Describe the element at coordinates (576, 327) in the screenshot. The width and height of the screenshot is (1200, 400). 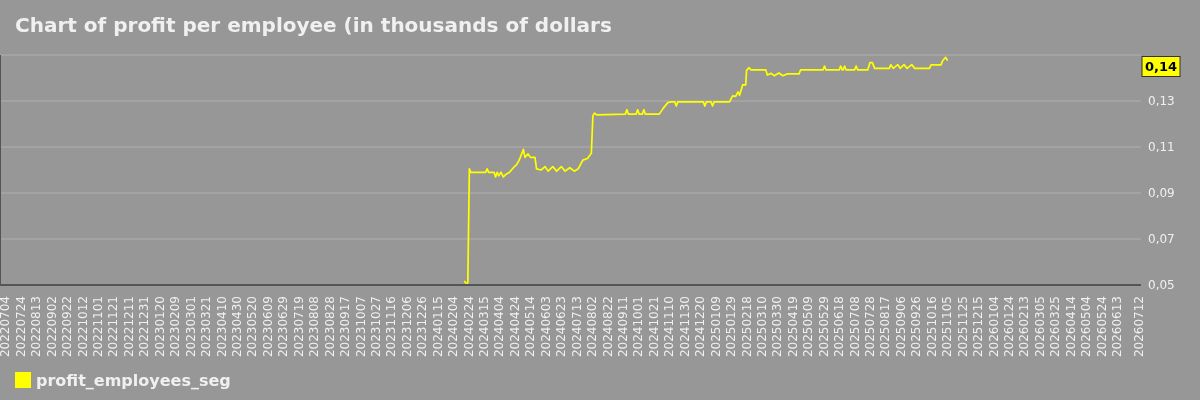
I see `x-tick-label: 20240713` at that location.